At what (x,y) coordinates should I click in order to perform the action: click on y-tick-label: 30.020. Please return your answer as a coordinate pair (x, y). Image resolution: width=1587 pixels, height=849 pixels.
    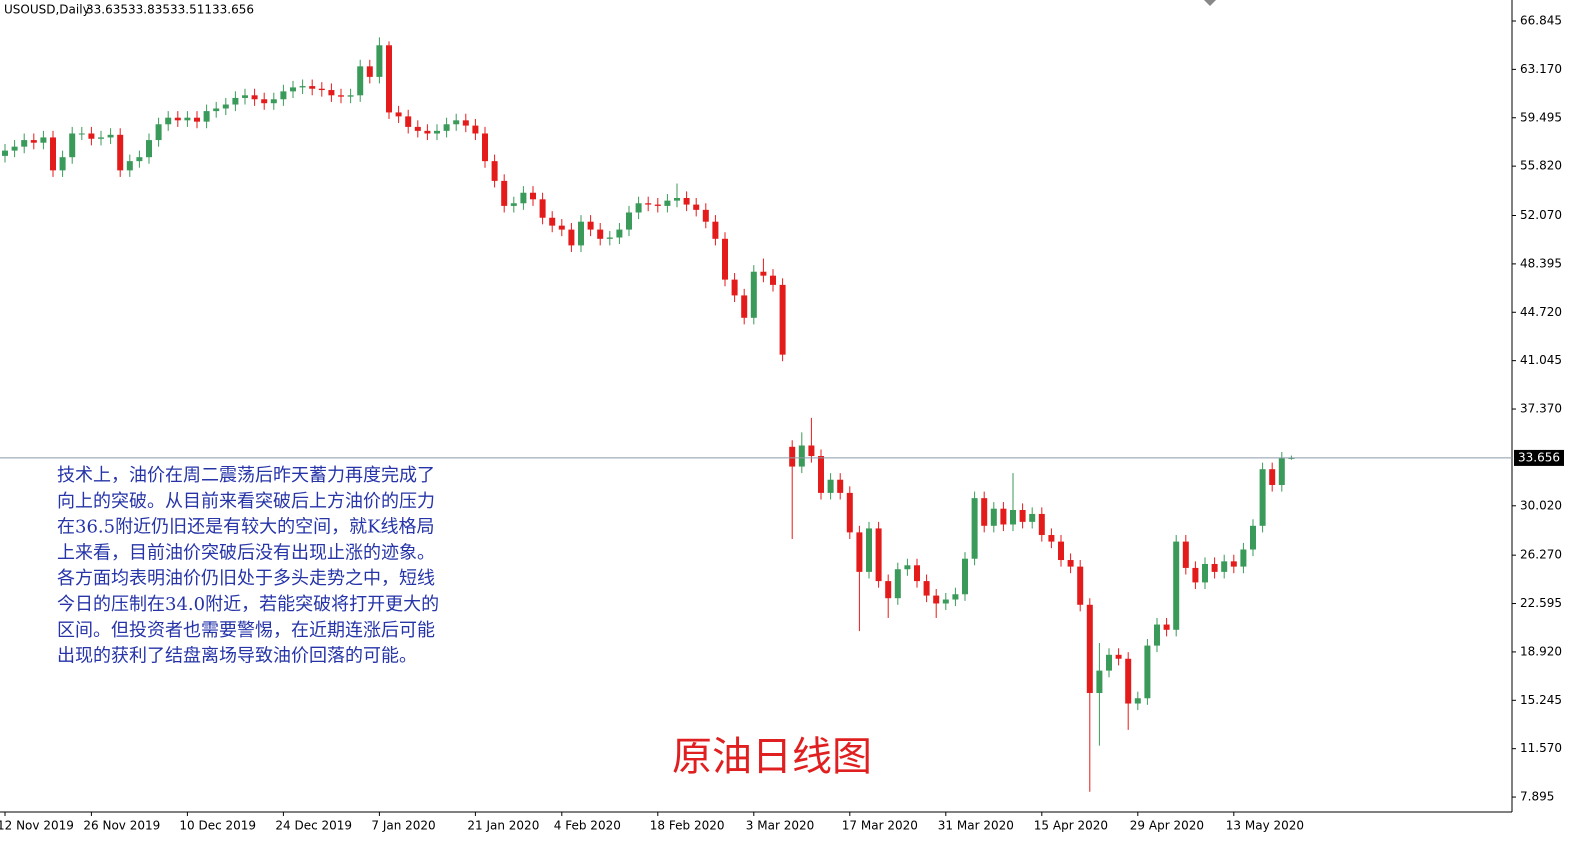
    Looking at the image, I should click on (1541, 505).